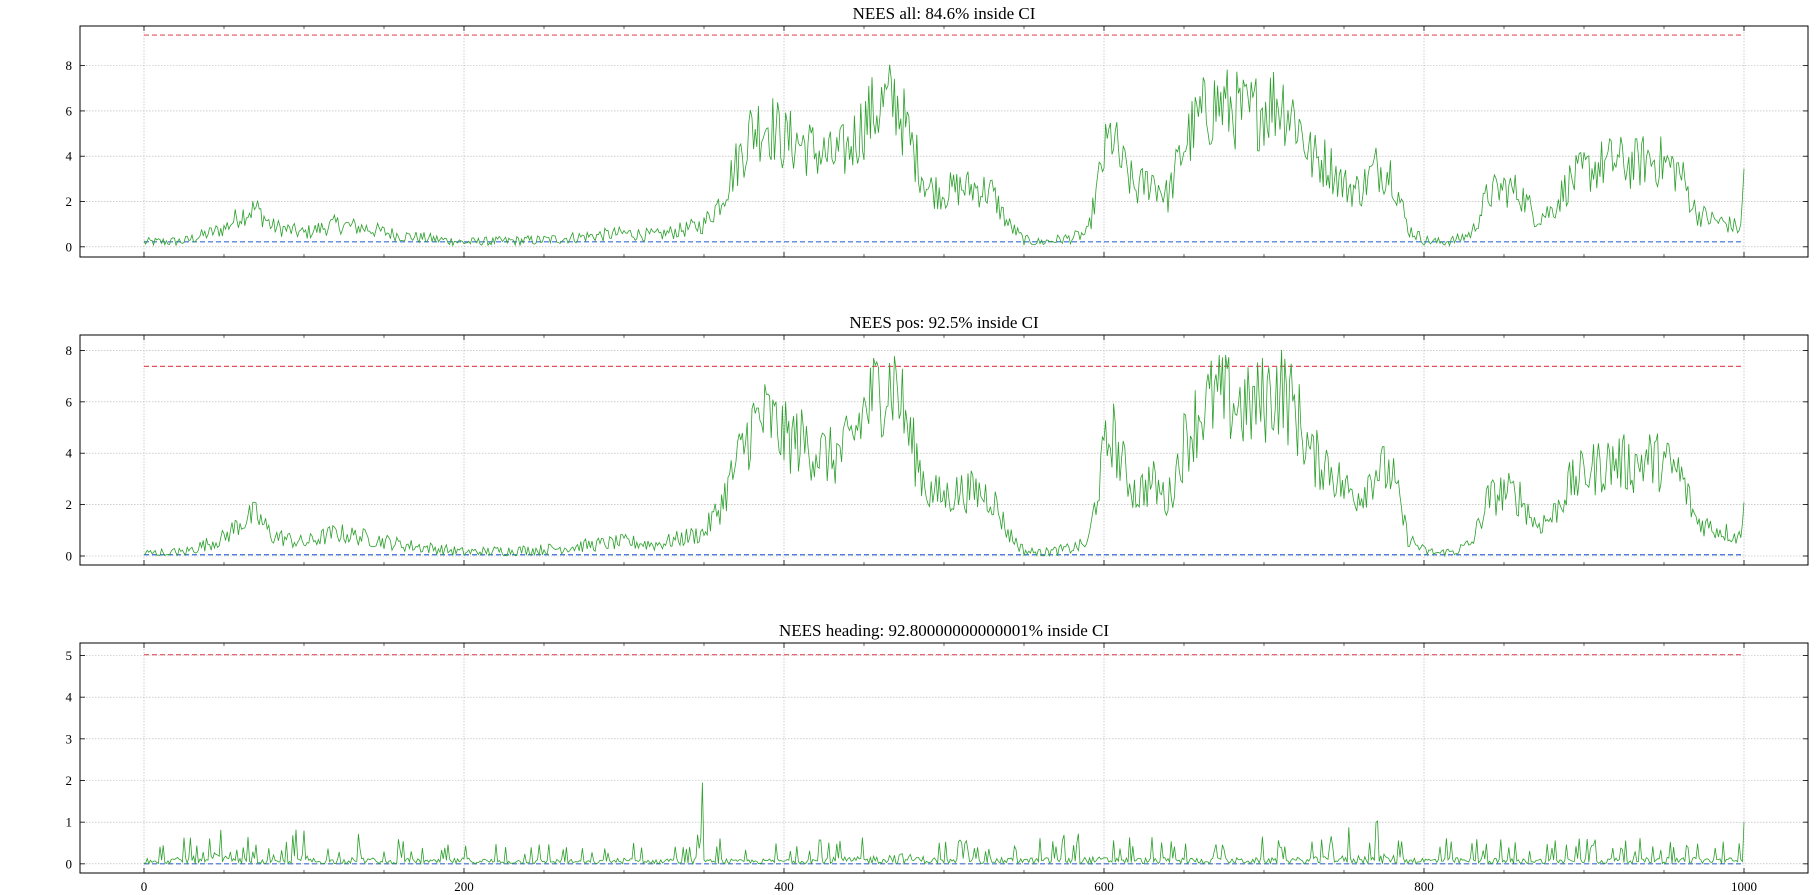 The image size is (1816, 895). Describe the element at coordinates (944, 13) in the screenshot. I see `chart-title: NEES all: 84.6% inside CI` at that location.